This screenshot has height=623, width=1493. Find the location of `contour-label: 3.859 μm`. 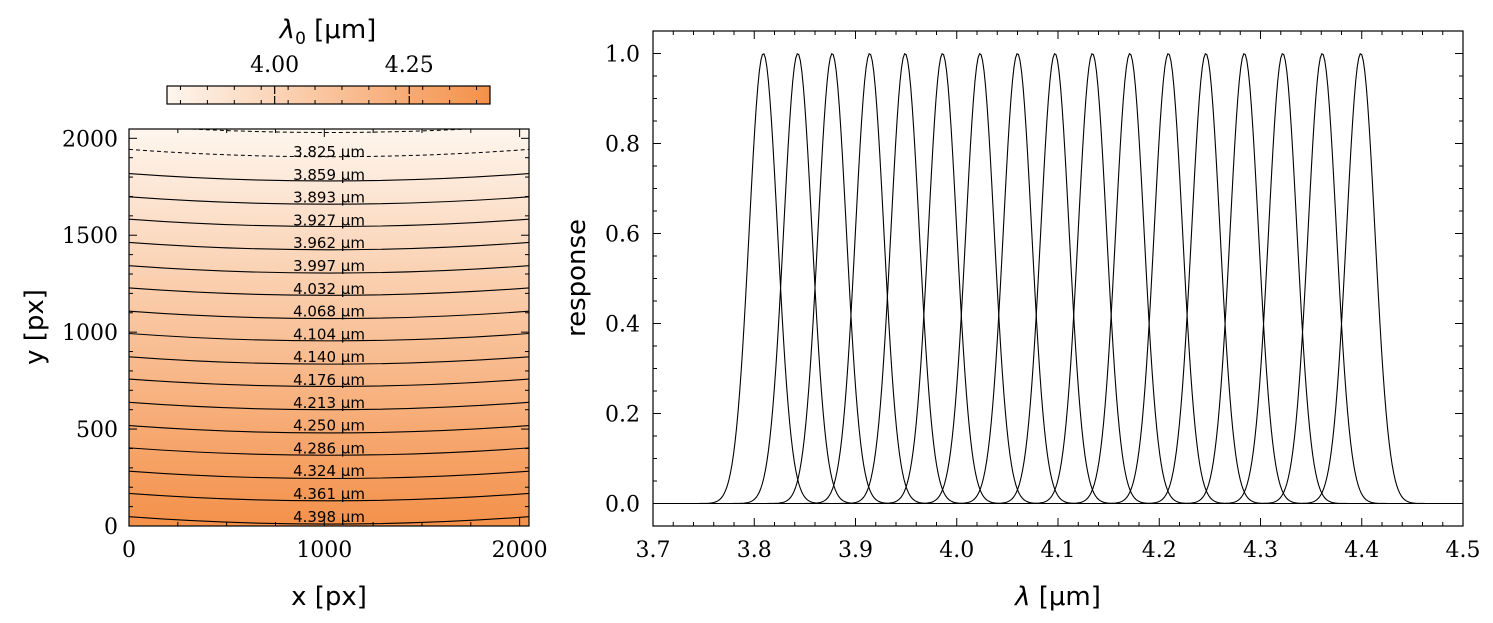

contour-label: 3.859 μm is located at coordinates (329, 175).